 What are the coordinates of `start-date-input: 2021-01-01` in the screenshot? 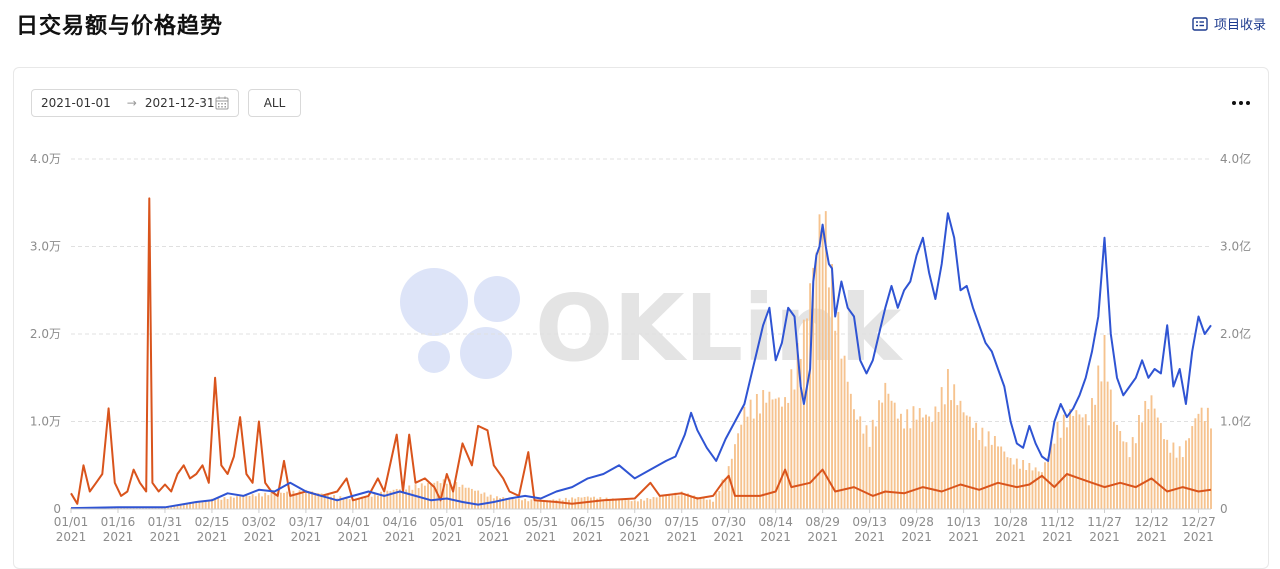 It's located at (76, 103).